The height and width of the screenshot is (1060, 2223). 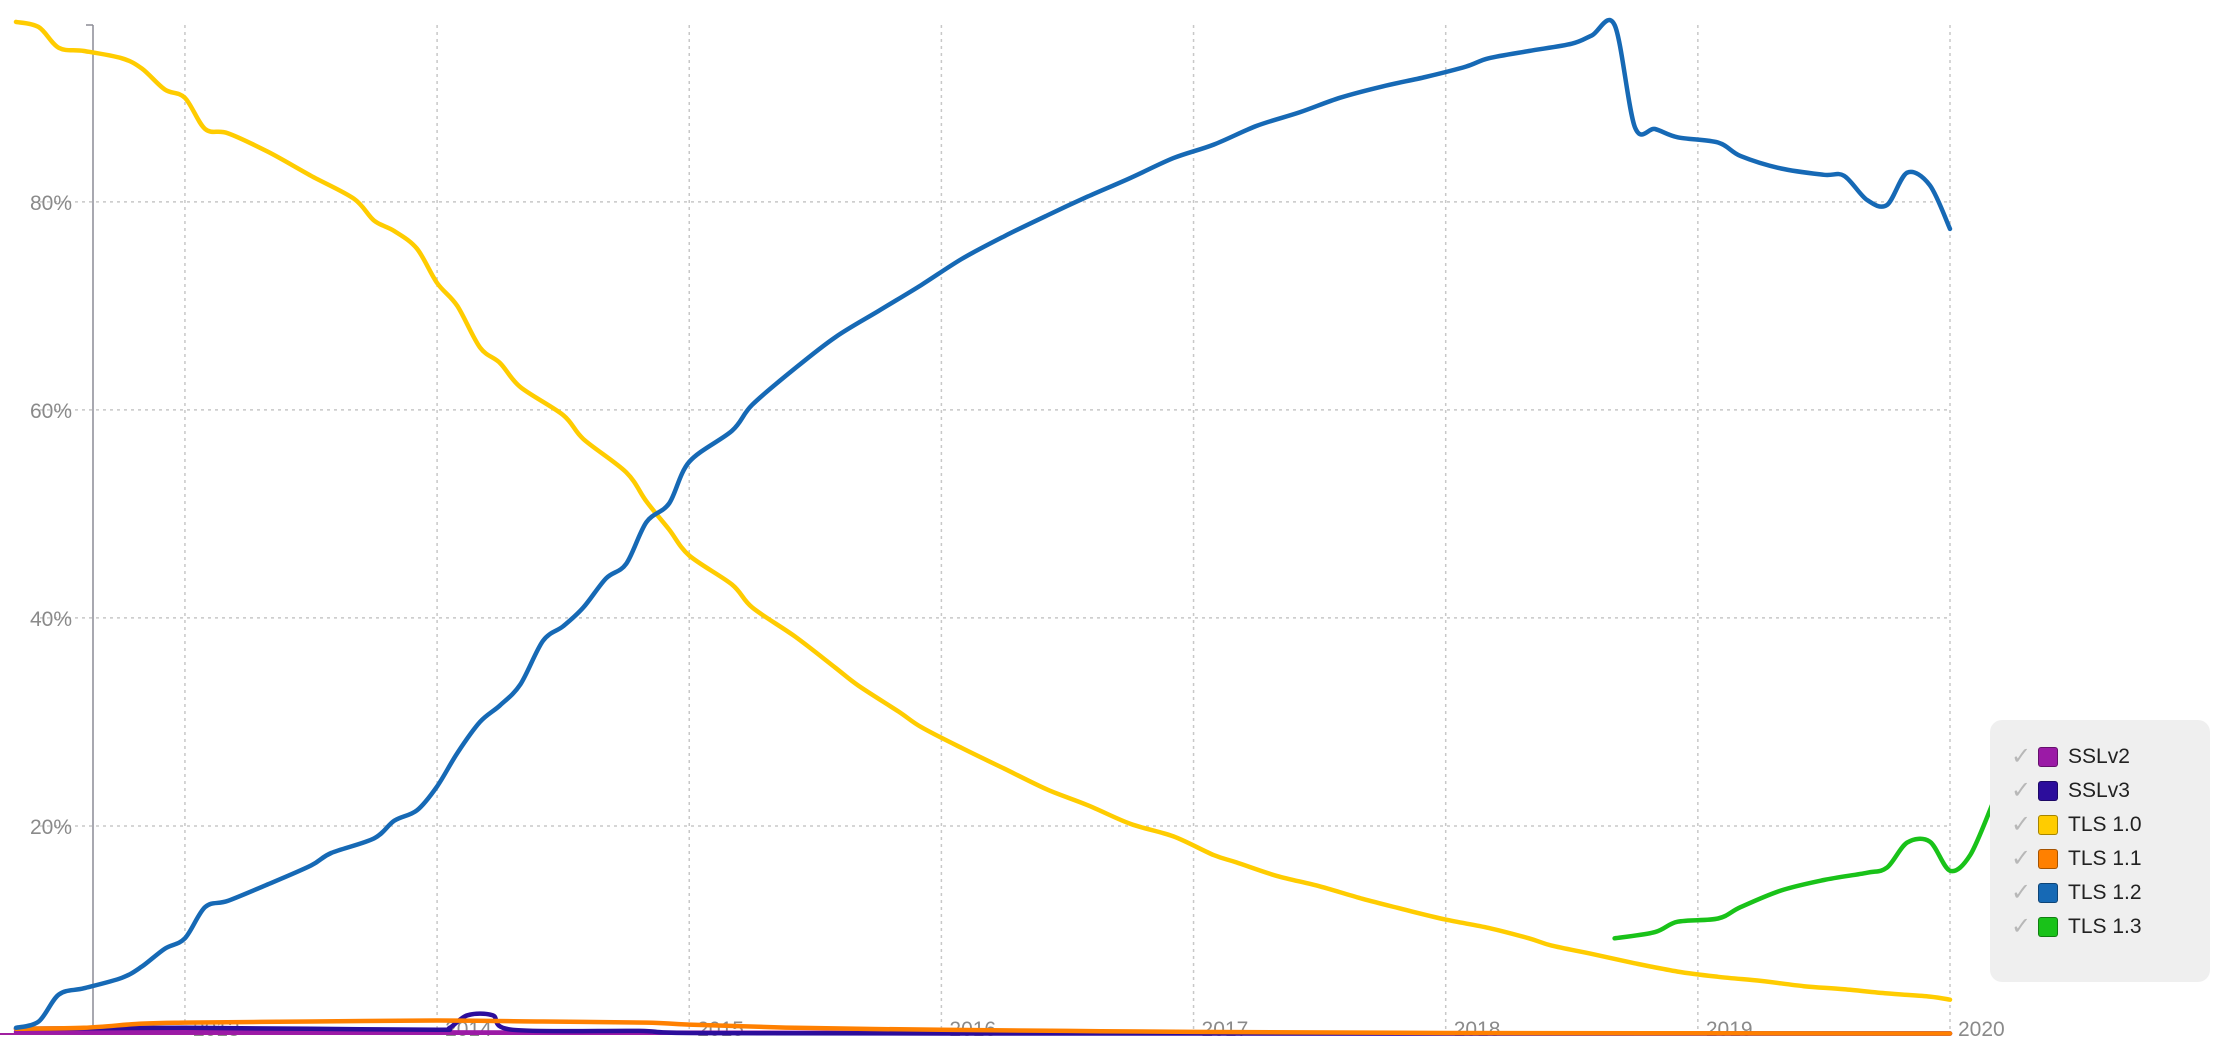 I want to click on legend-item-tls-1-0: ✓ TLS 1.0, so click(x=2109, y=825).